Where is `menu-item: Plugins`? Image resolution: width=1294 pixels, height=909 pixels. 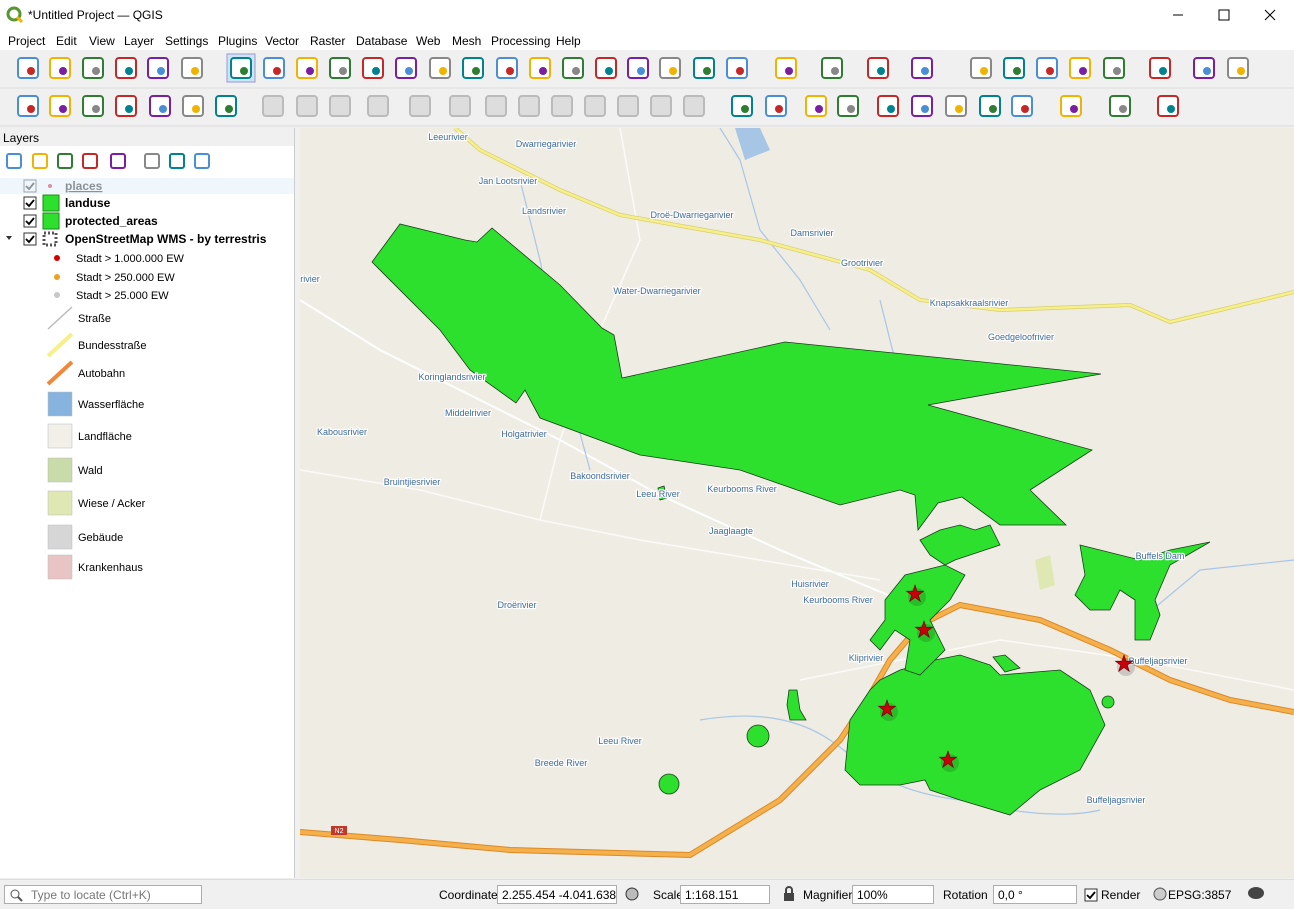 menu-item: Plugins is located at coordinates (238, 41).